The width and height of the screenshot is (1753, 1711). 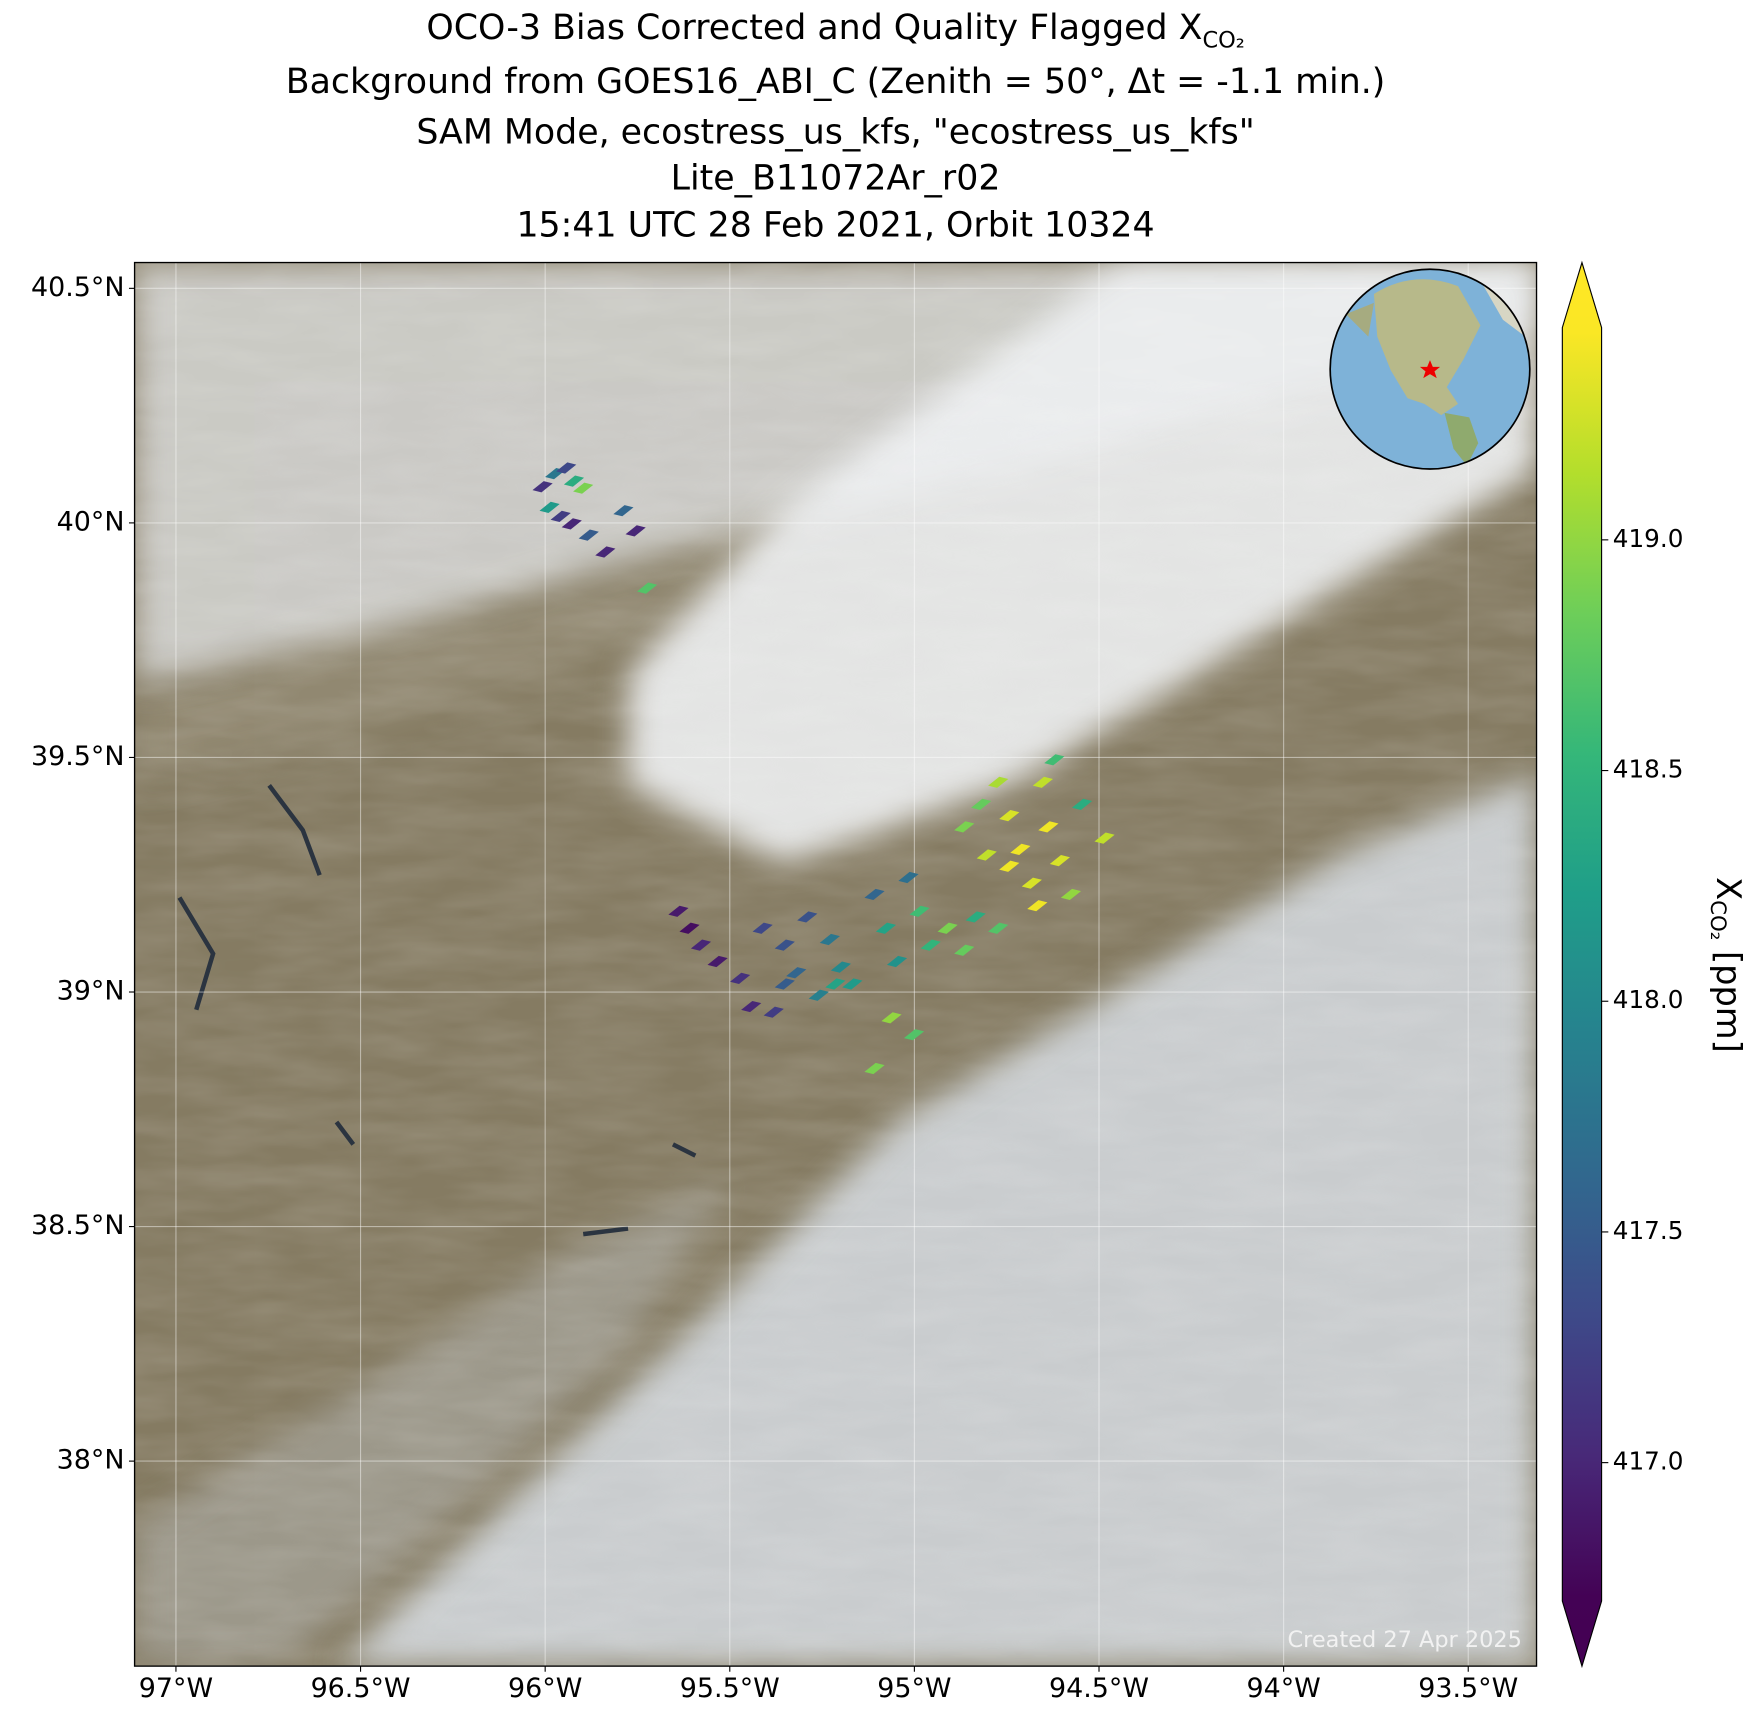 I want to click on y-tick-label: 38°N, so click(x=91, y=1460).